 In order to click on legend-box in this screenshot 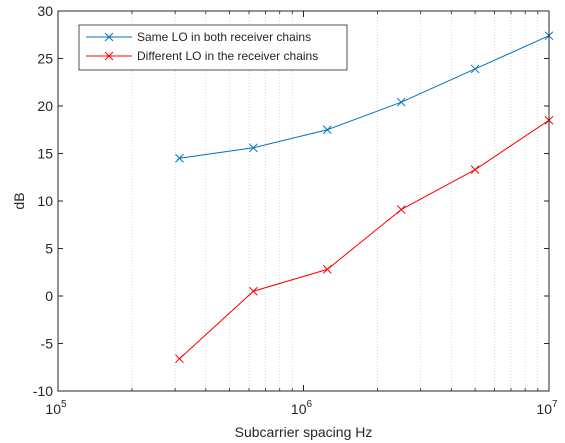, I will do `click(213, 47)`.